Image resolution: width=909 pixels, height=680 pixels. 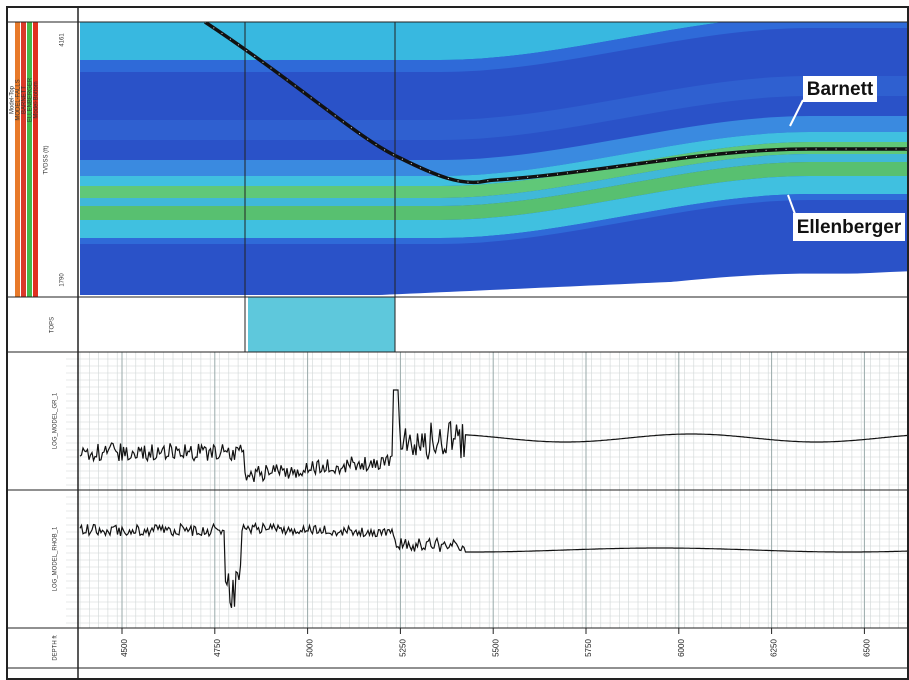 I want to click on depth-tick-label: 5250, so click(x=403, y=648).